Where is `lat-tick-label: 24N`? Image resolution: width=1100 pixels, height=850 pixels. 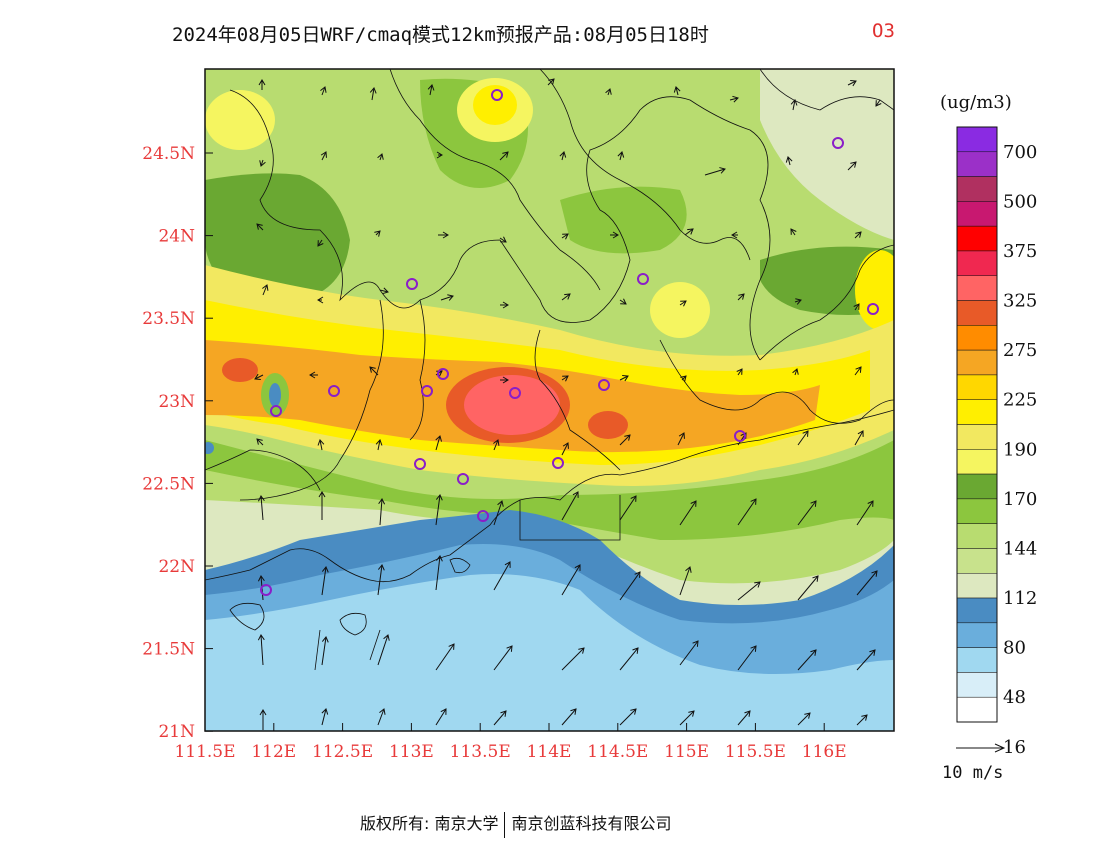 lat-tick-label: 24N is located at coordinates (176, 237).